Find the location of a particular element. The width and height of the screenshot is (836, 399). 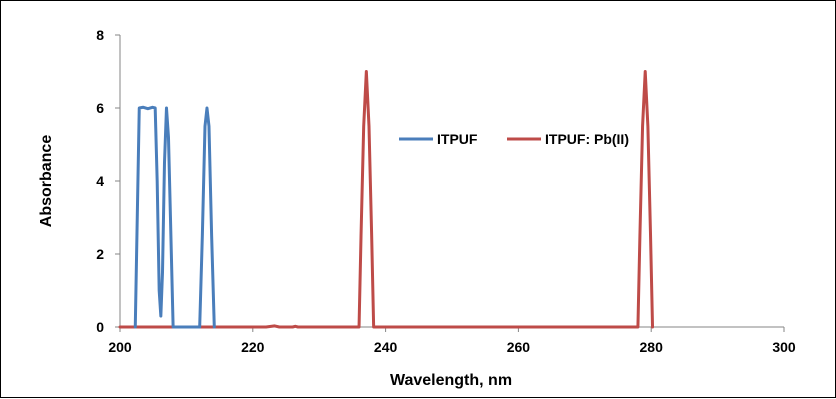

x-tick-label: 240 is located at coordinates (386, 347).